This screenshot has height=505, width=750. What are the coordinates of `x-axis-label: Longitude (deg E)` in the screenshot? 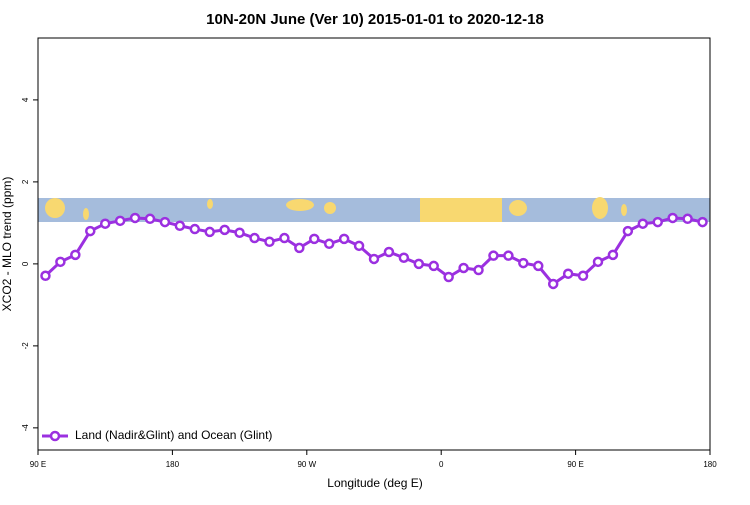 It's located at (374, 483).